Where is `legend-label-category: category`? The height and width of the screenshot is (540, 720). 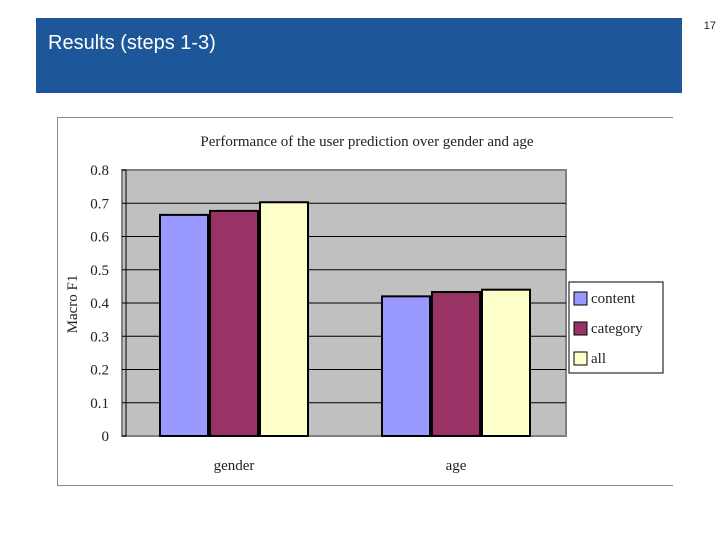 legend-label-category: category is located at coordinates (617, 329).